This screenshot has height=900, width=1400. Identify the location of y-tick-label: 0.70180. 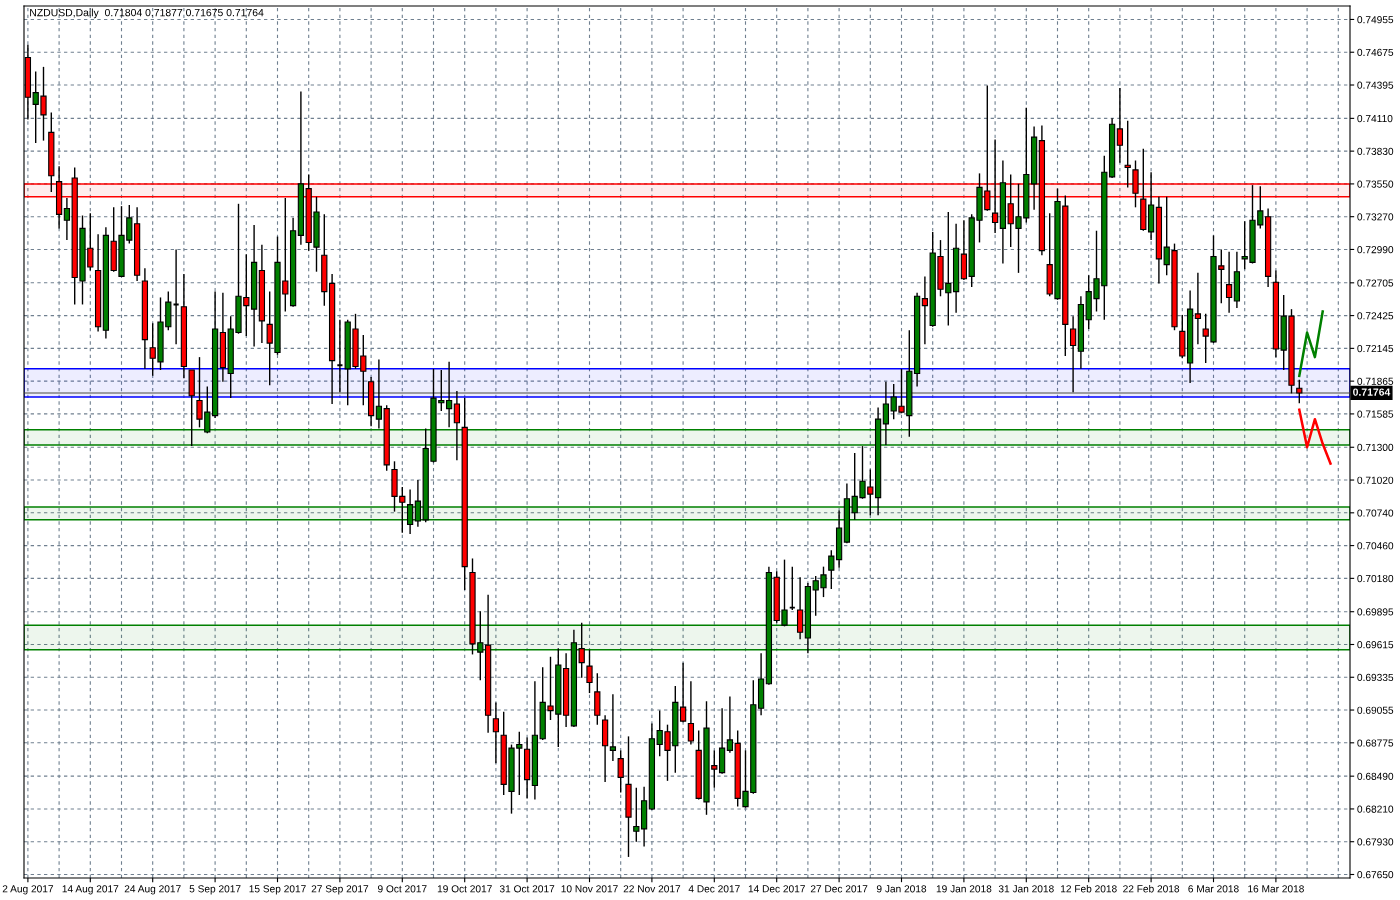
(1375, 578).